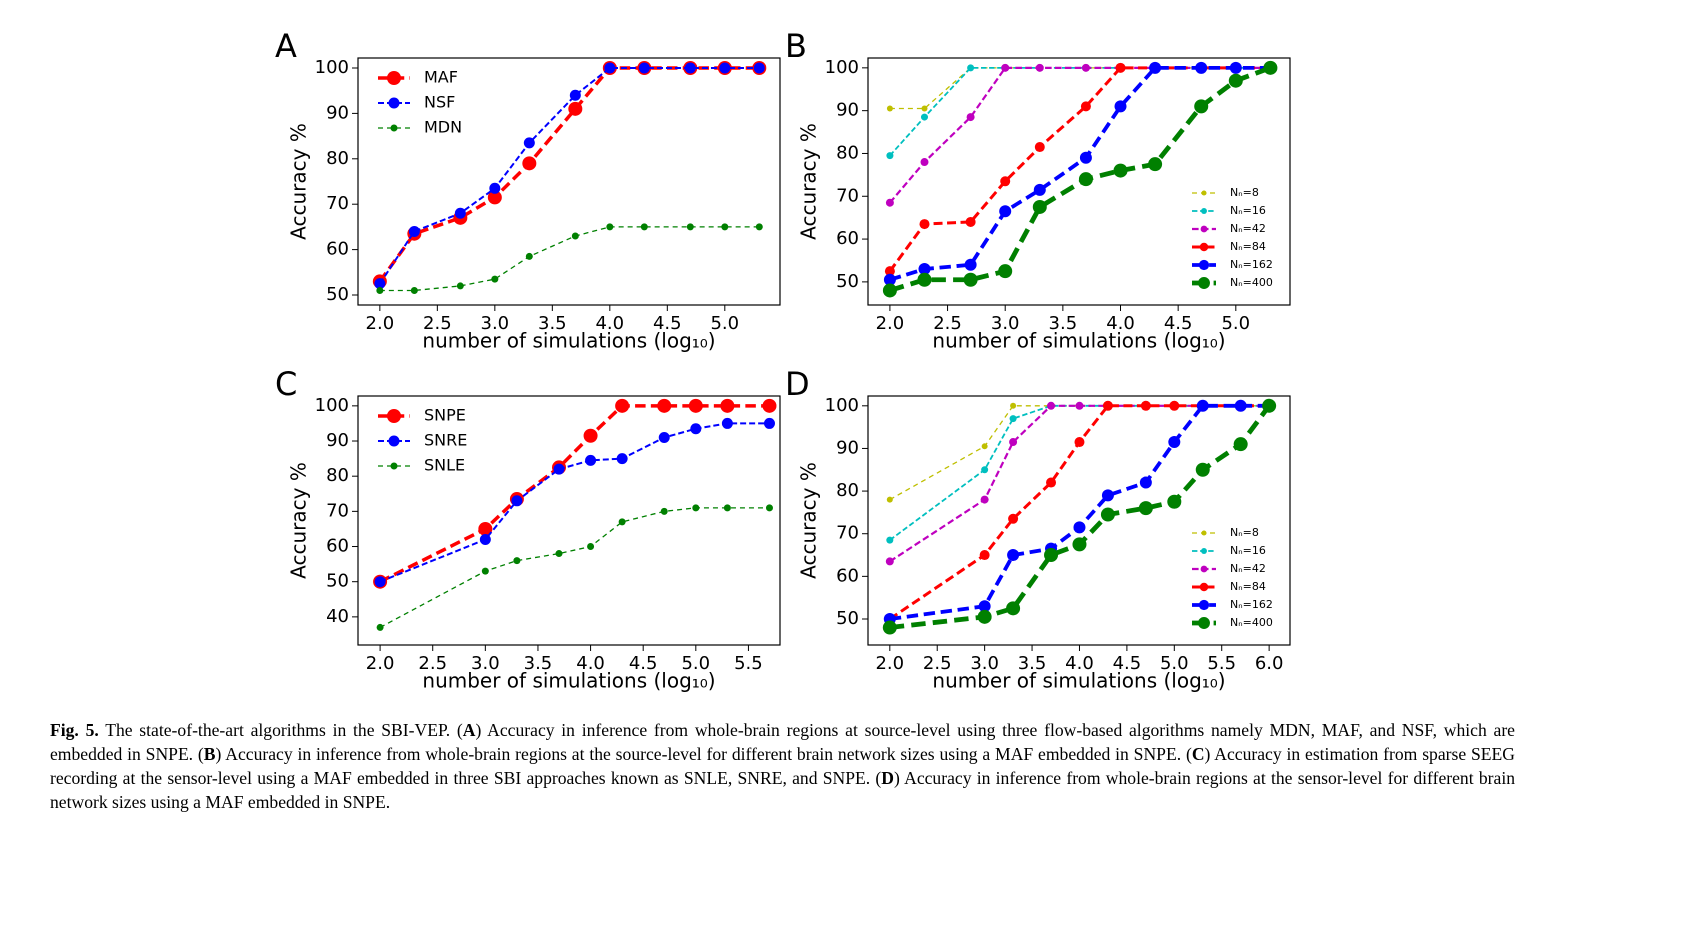 Image resolution: width=1698 pixels, height=932 pixels. What do you see at coordinates (887, 778) in the screenshot?
I see `caption-bold: D` at bounding box center [887, 778].